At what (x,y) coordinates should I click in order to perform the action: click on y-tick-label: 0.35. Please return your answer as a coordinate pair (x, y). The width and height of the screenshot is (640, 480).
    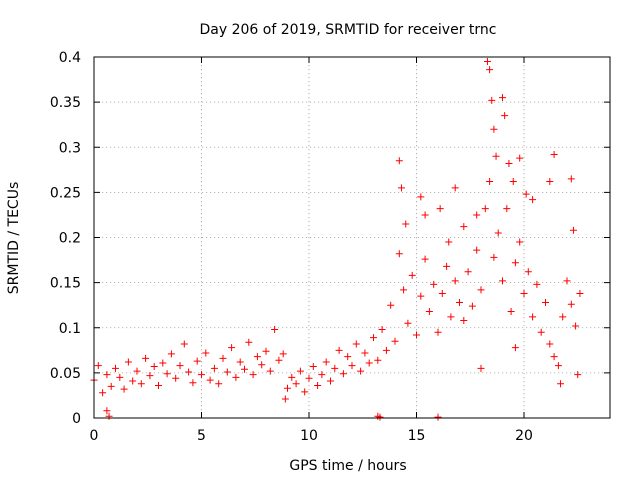
    Looking at the image, I should click on (65, 103).